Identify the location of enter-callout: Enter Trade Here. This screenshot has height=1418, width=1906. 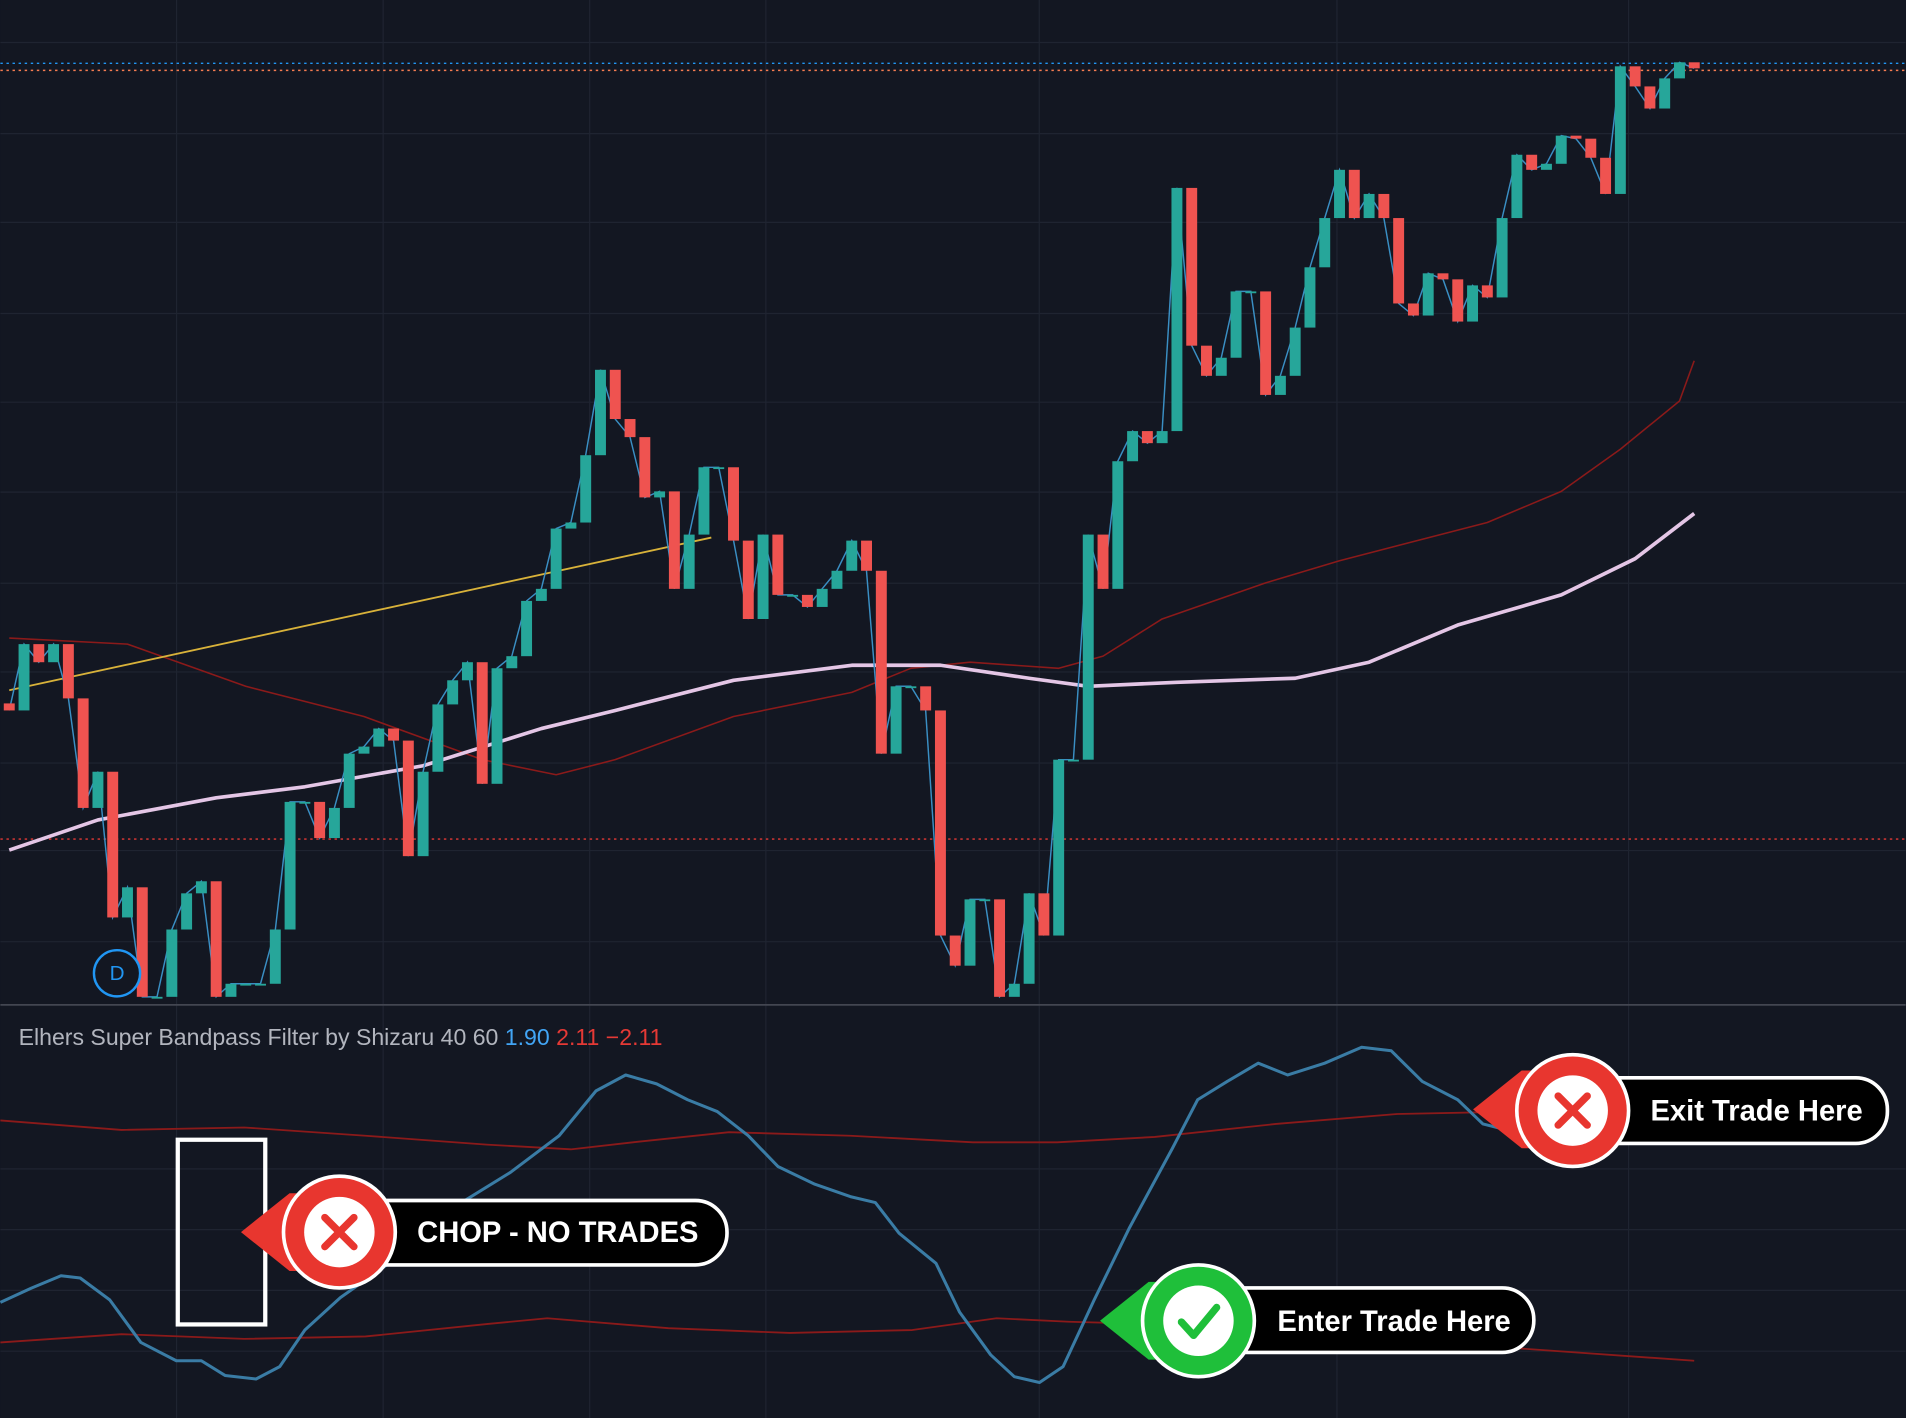
(1318, 1321).